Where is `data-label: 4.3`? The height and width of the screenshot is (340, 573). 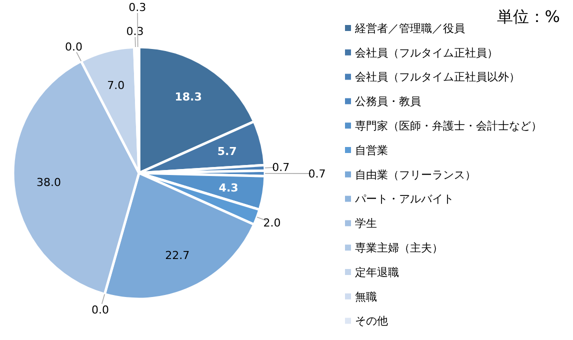
data-label: 4.3 is located at coordinates (228, 187).